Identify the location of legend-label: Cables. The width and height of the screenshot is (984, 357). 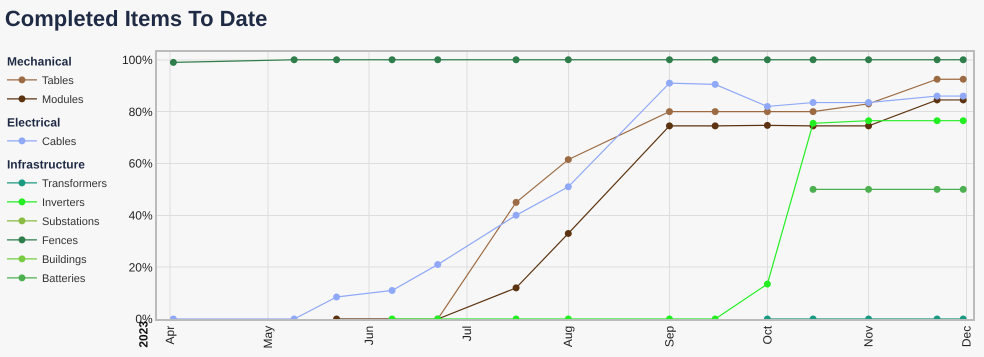
(59, 142).